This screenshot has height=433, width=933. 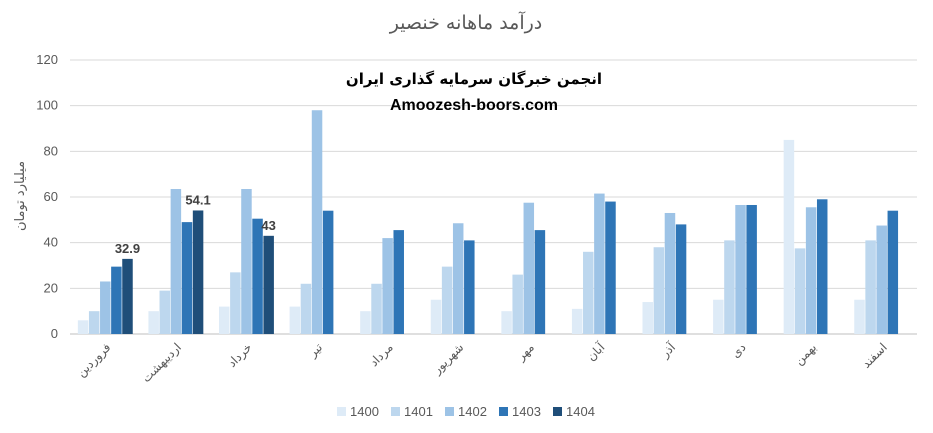 I want to click on y-tick-label: 80, so click(x=51, y=150).